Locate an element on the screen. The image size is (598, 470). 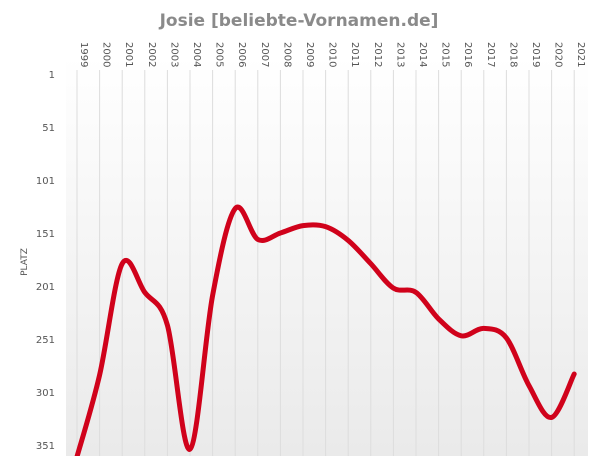
x-tick-label: 2009 is located at coordinates (309, 54).